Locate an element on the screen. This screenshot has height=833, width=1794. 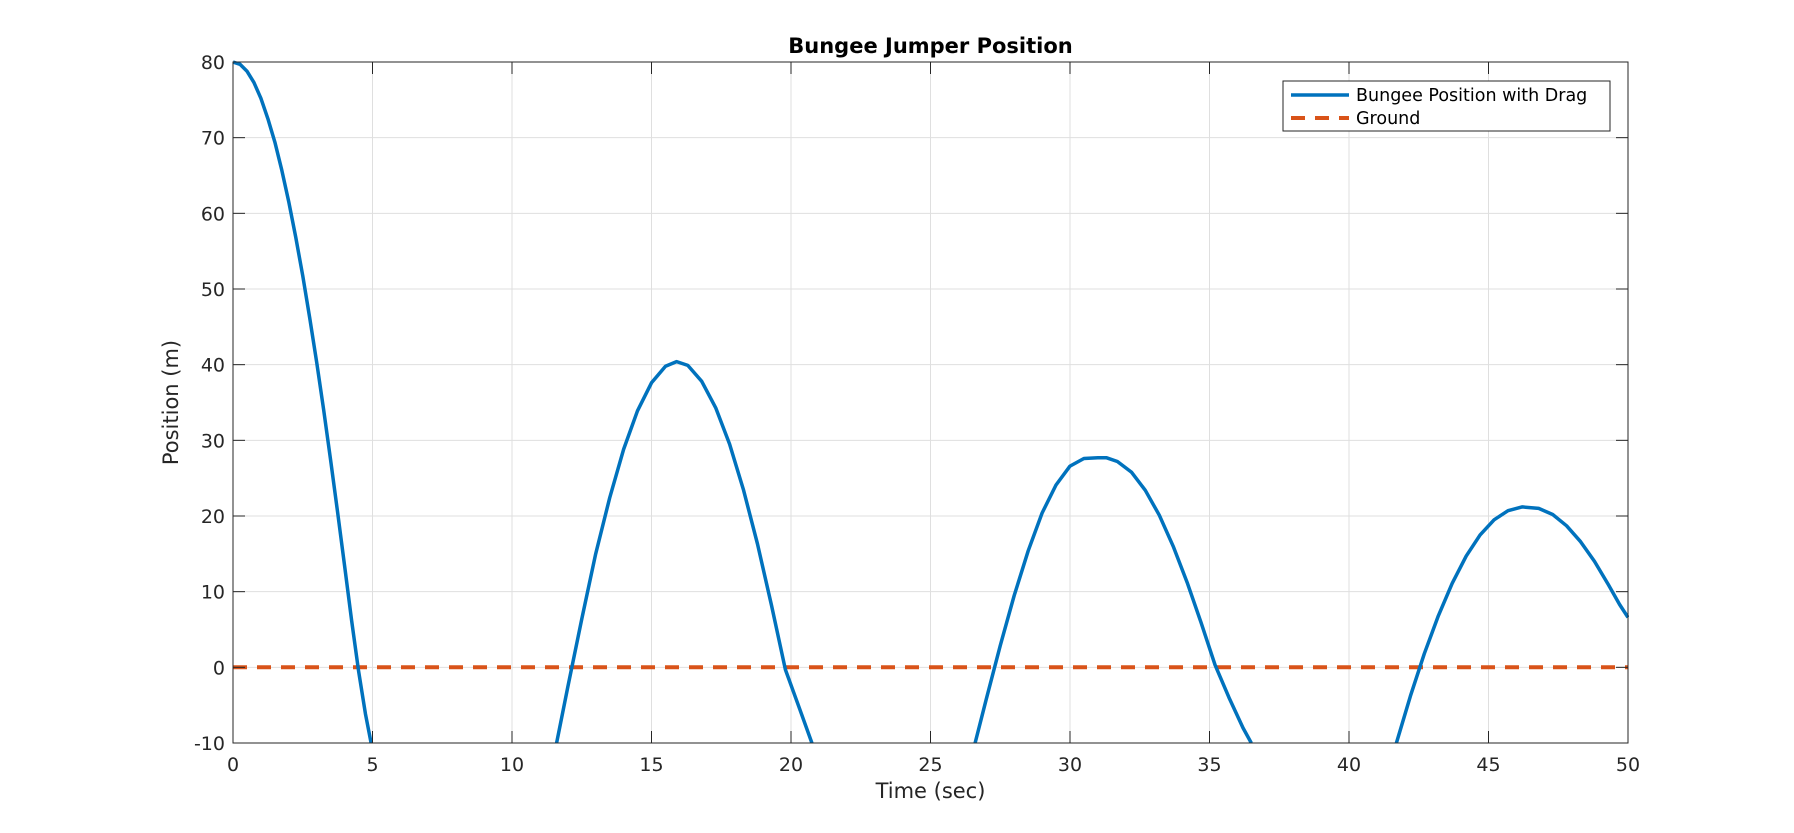
y-tick-label: 0 is located at coordinates (219, 668).